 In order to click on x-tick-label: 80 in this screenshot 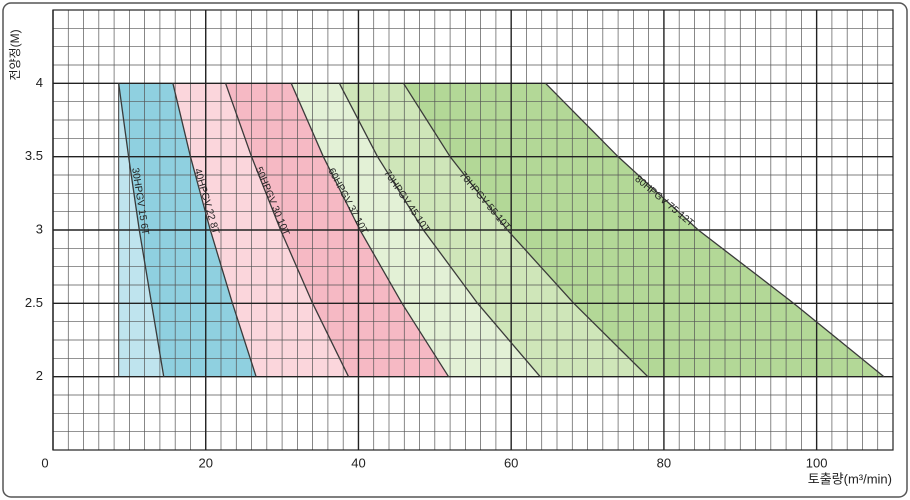, I will do `click(664, 462)`.